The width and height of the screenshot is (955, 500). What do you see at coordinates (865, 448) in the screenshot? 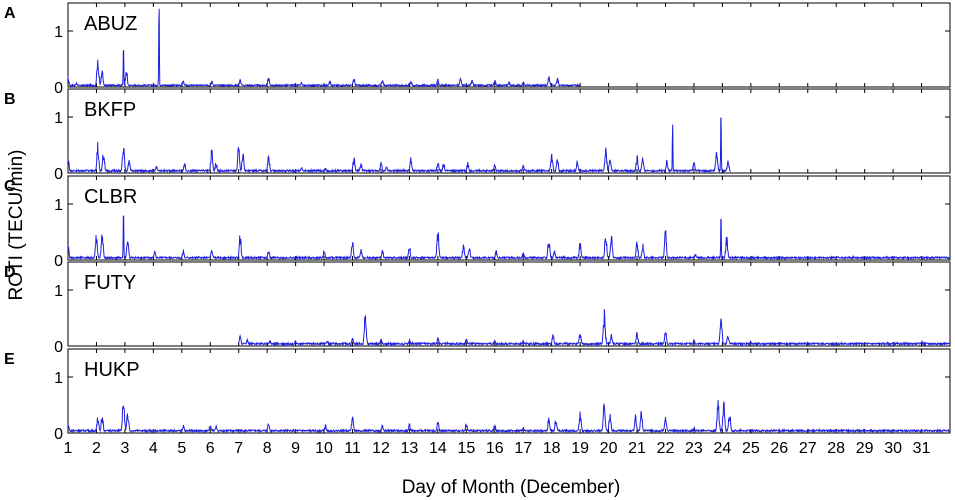
I see `x-tick-label: 29` at bounding box center [865, 448].